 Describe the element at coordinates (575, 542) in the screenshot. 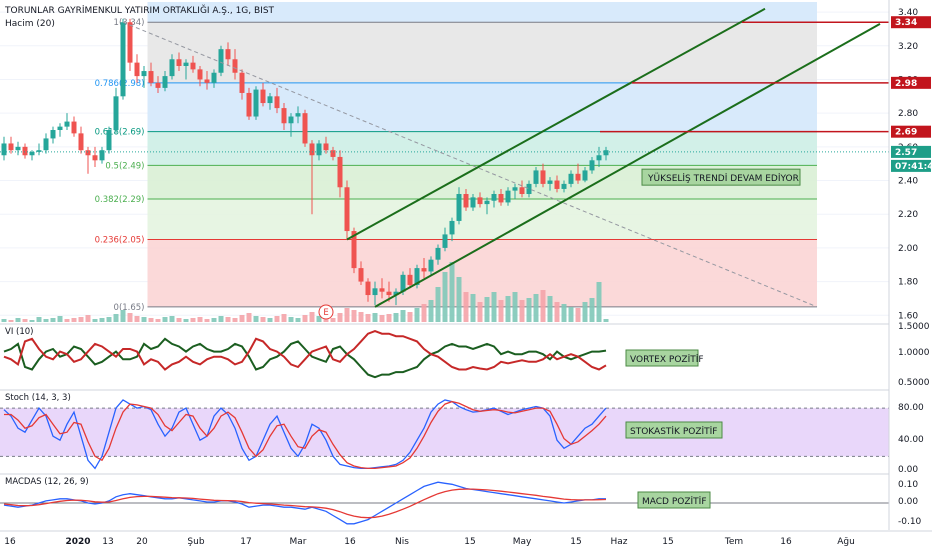

I see `time-tick-label: 15` at that location.